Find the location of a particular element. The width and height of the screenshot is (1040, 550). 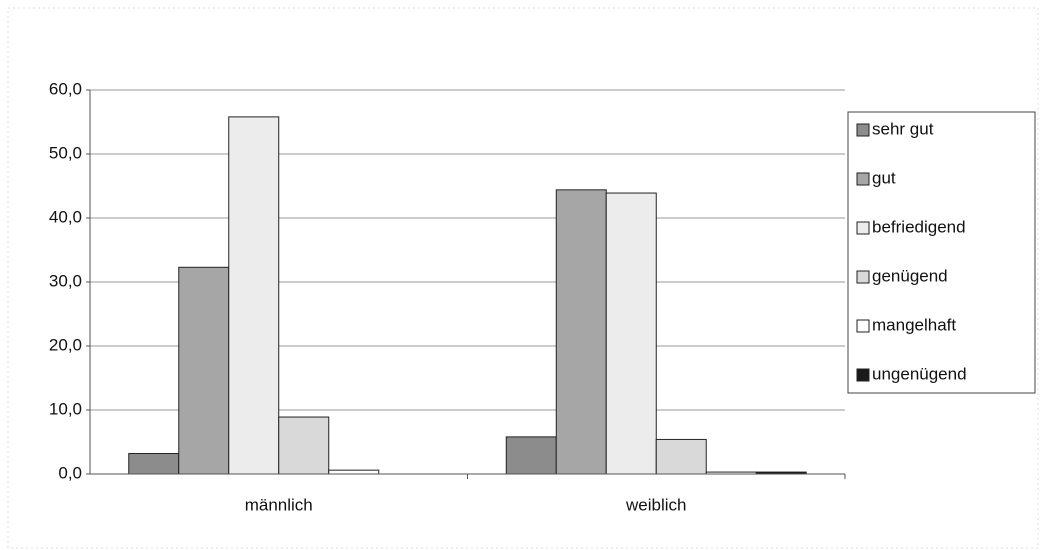

y-tick-label: 50,0 is located at coordinates (65, 152).